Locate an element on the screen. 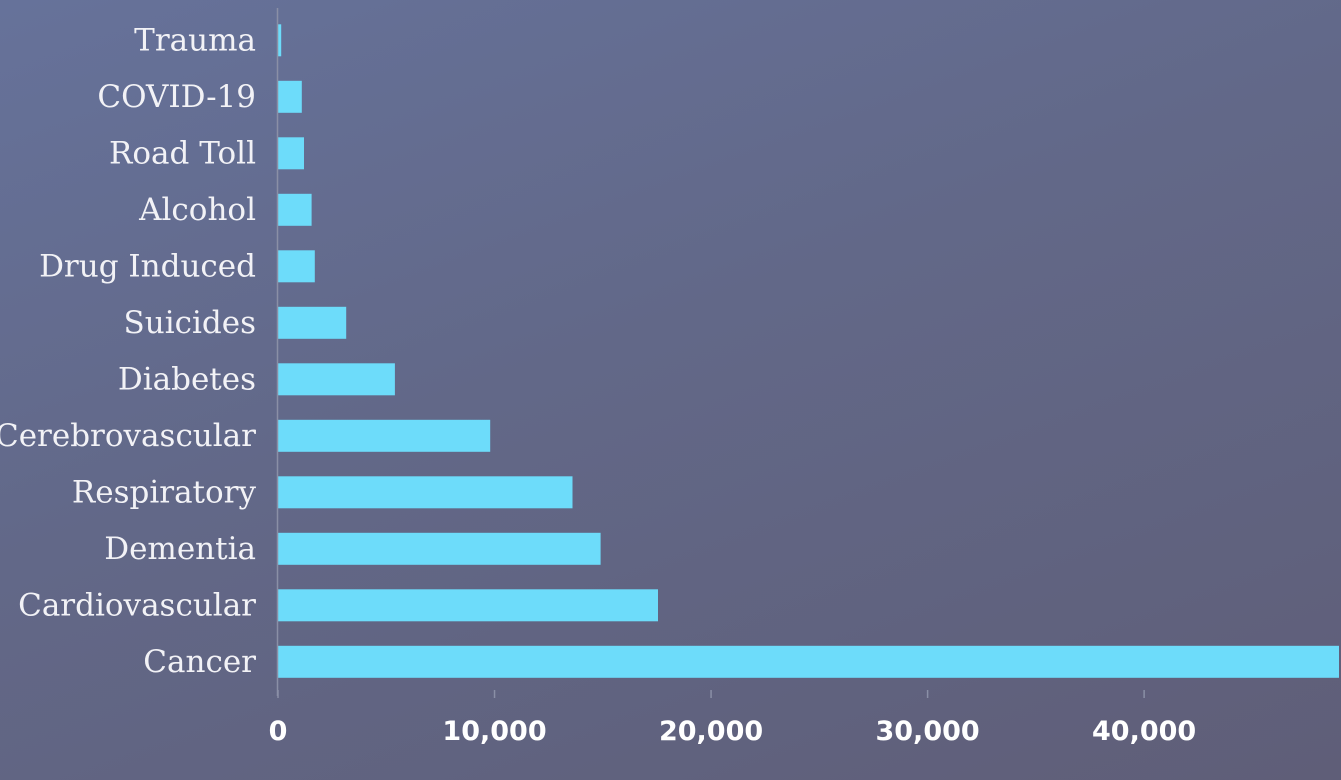 The height and width of the screenshot is (780, 1341). category-label: Suicides is located at coordinates (190, 323).